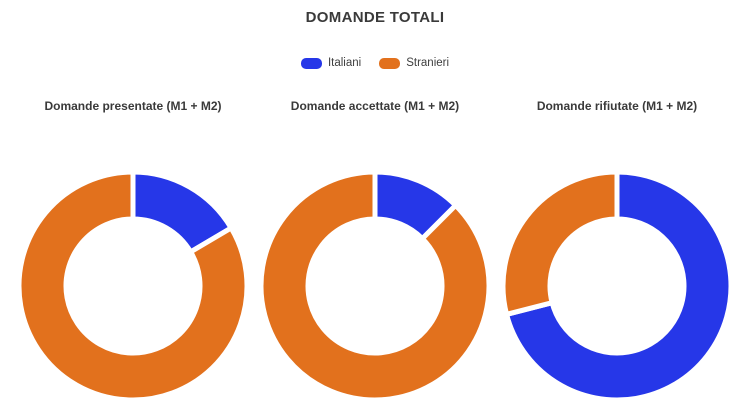  What do you see at coordinates (344, 63) in the screenshot?
I see `legend-label-italiani: Italiani` at bounding box center [344, 63].